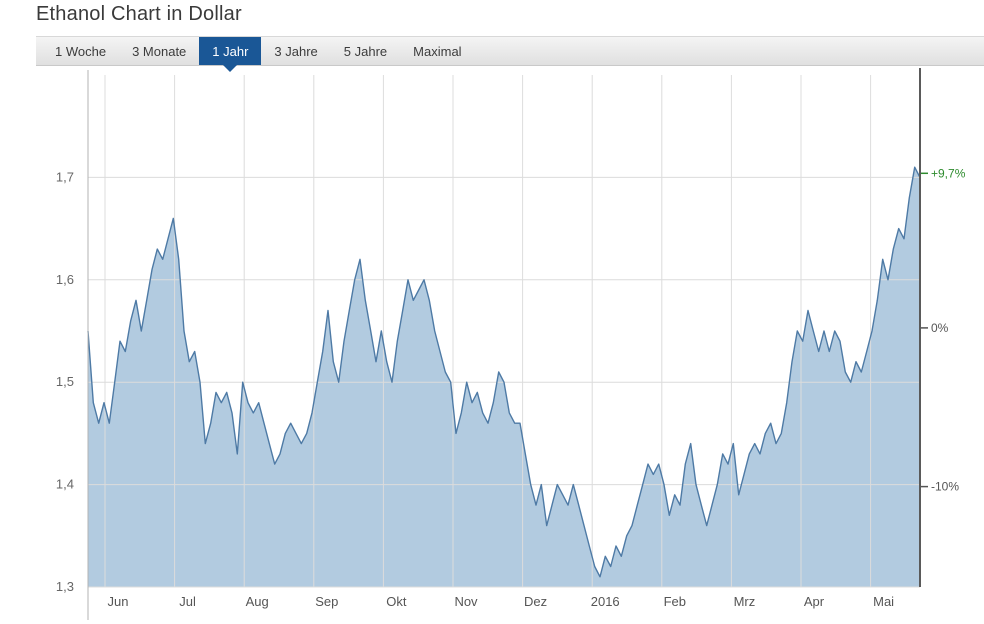 This screenshot has width=984, height=624. I want to click on x-axis-label: Mrz, so click(745, 601).